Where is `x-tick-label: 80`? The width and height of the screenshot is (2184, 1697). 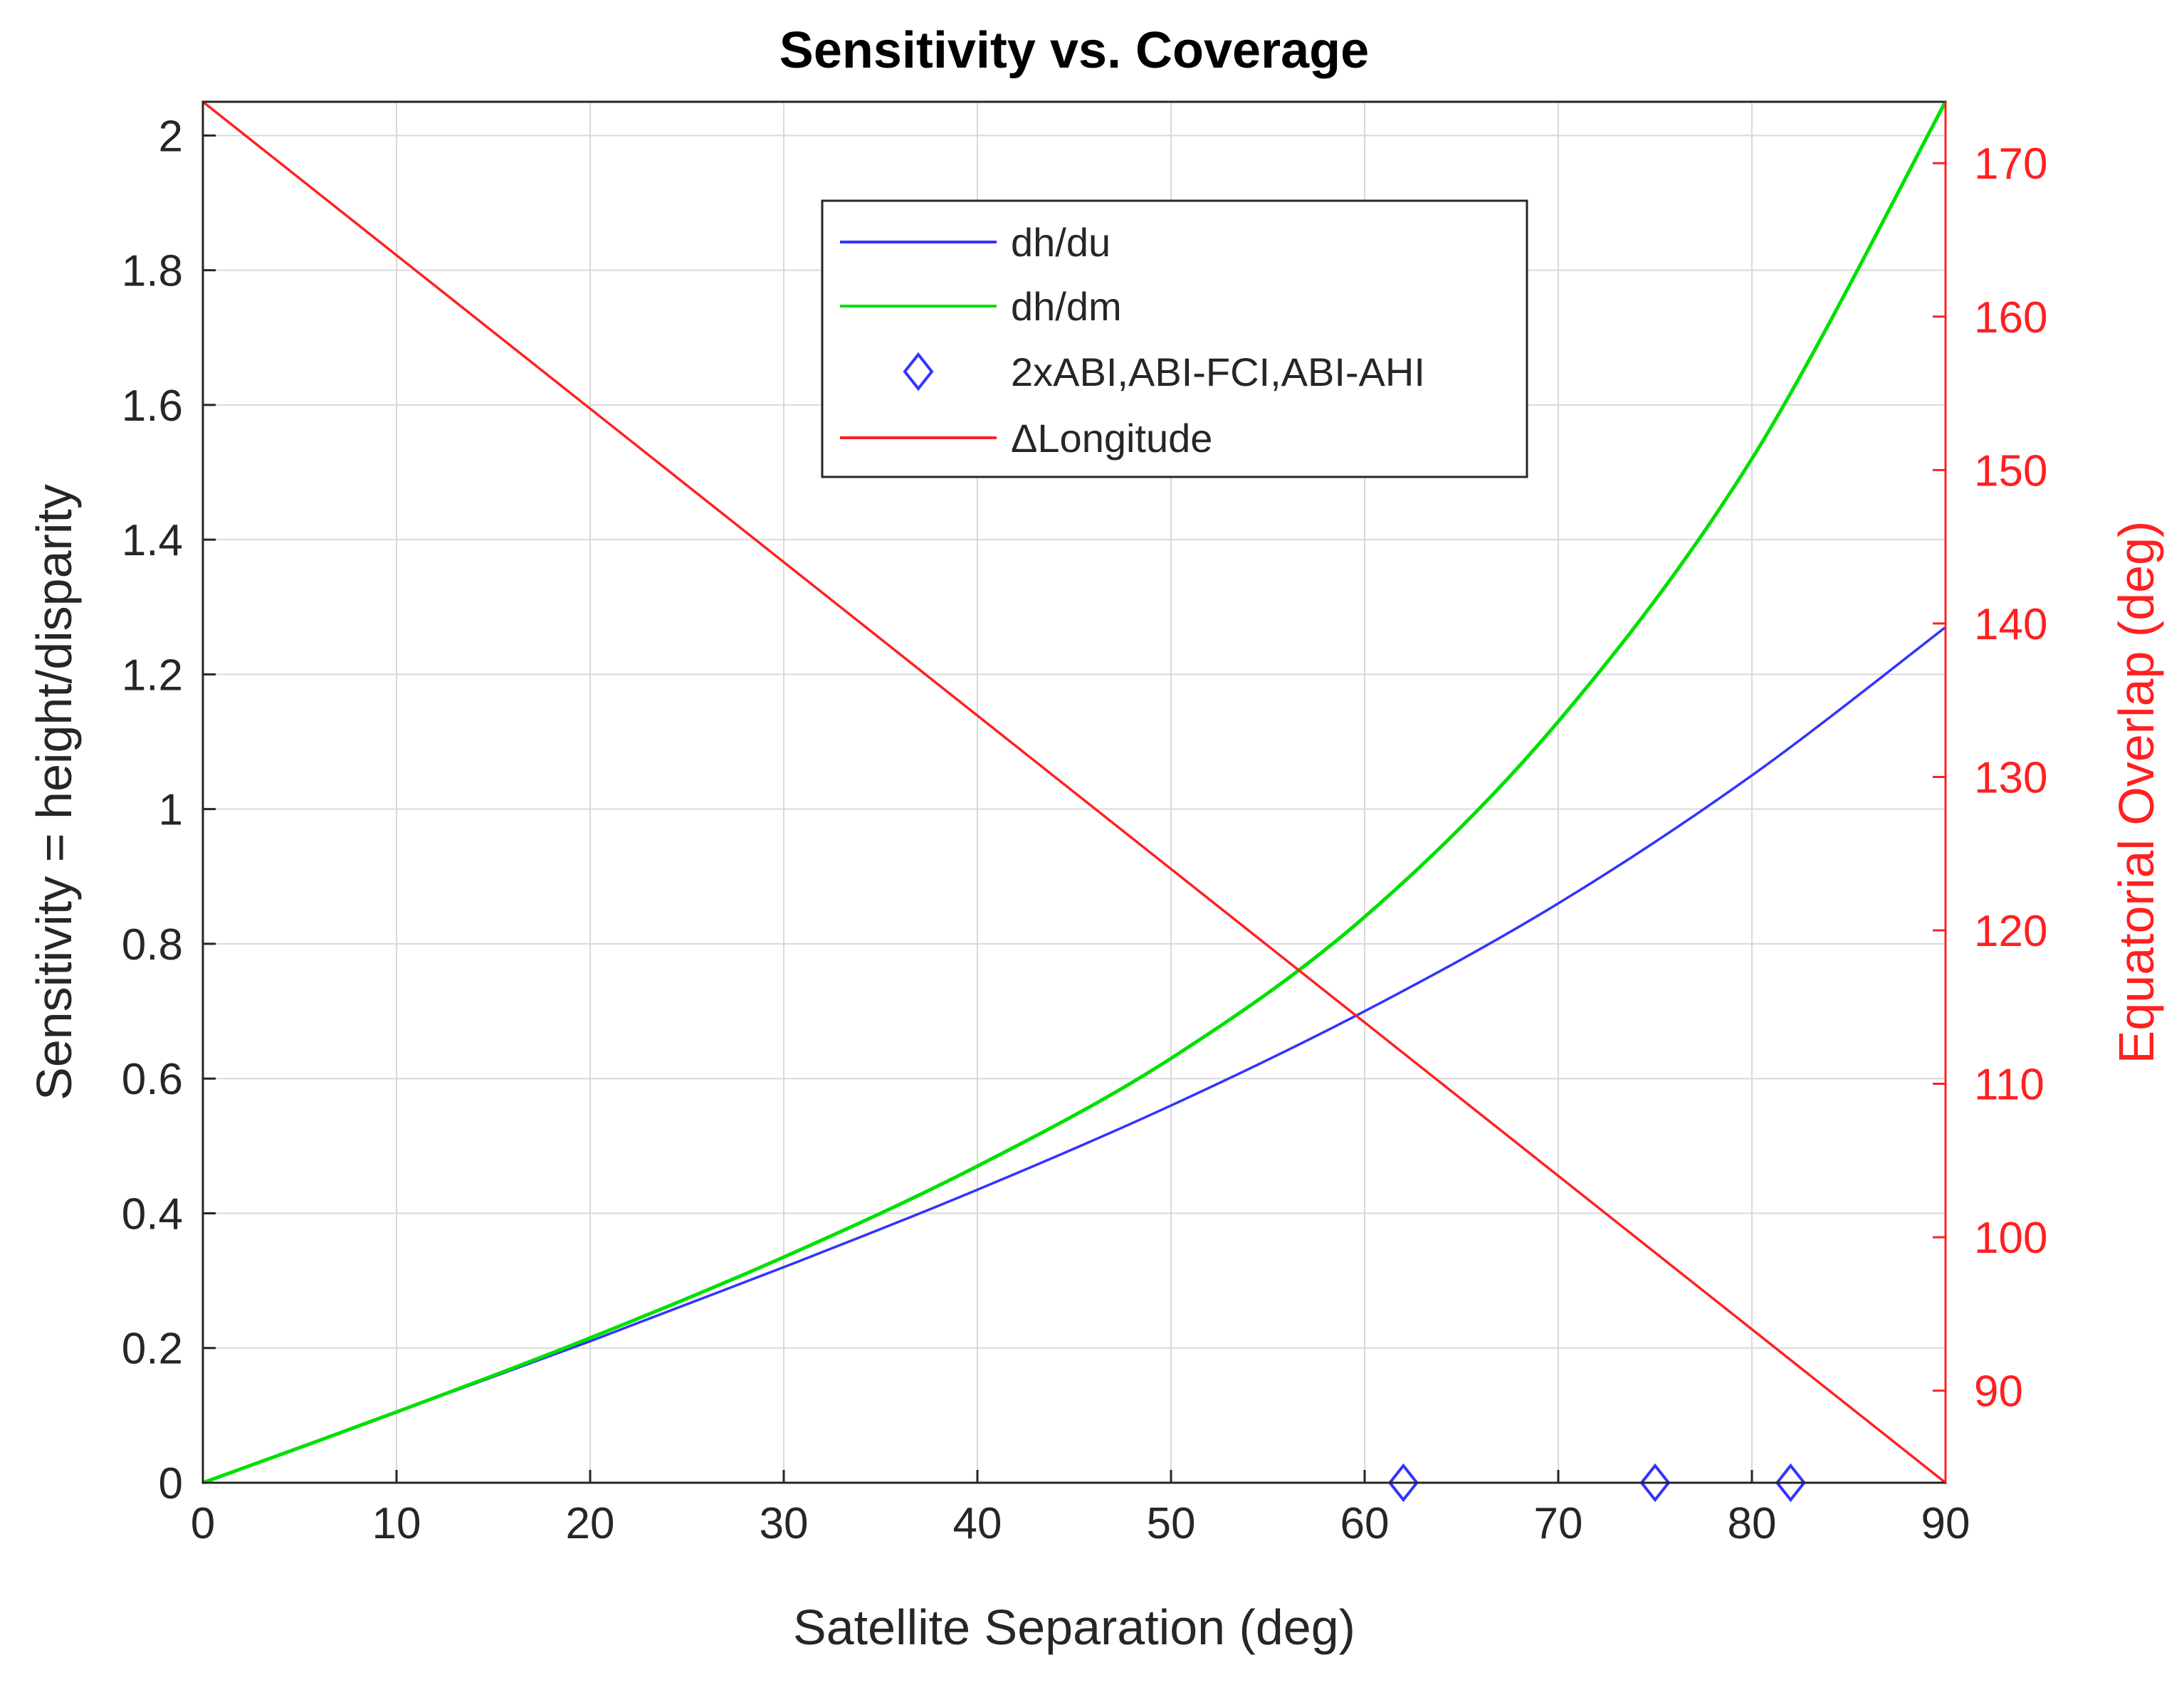 x-tick-label: 80 is located at coordinates (1752, 1524).